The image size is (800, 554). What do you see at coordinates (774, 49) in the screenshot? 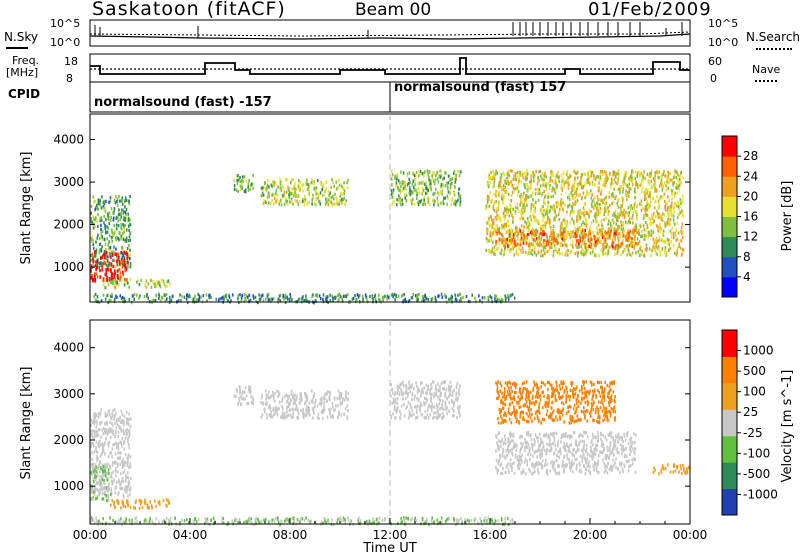
I see `noise-search-legend-line` at bounding box center [774, 49].